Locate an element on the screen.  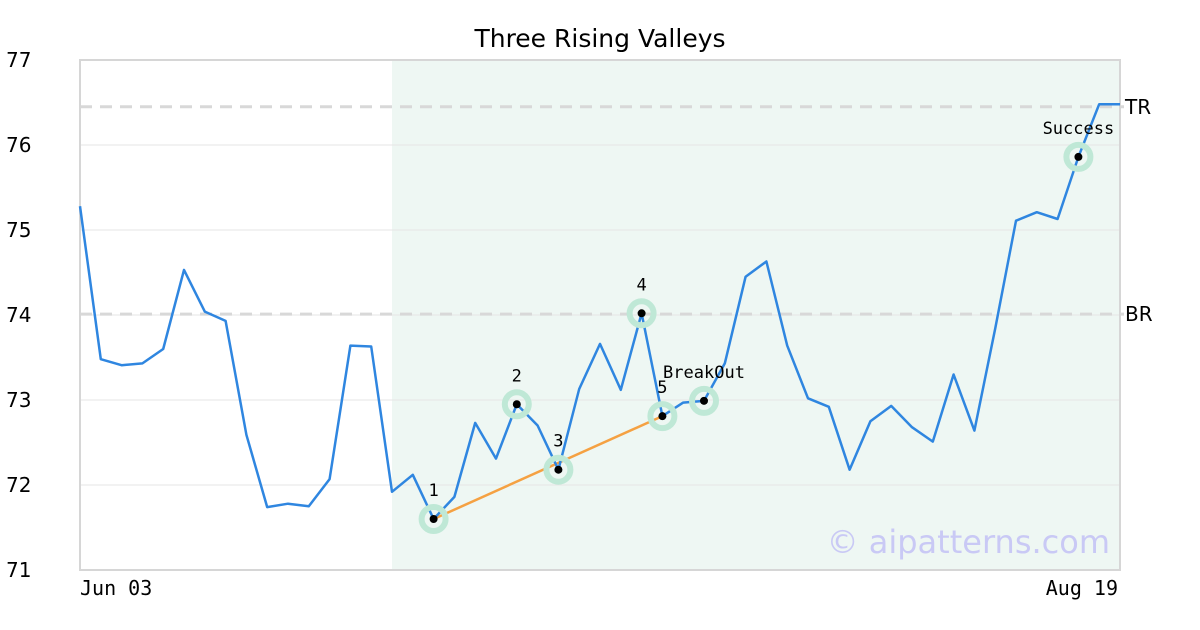
y-tick-label: 74 is located at coordinates (18, 315).